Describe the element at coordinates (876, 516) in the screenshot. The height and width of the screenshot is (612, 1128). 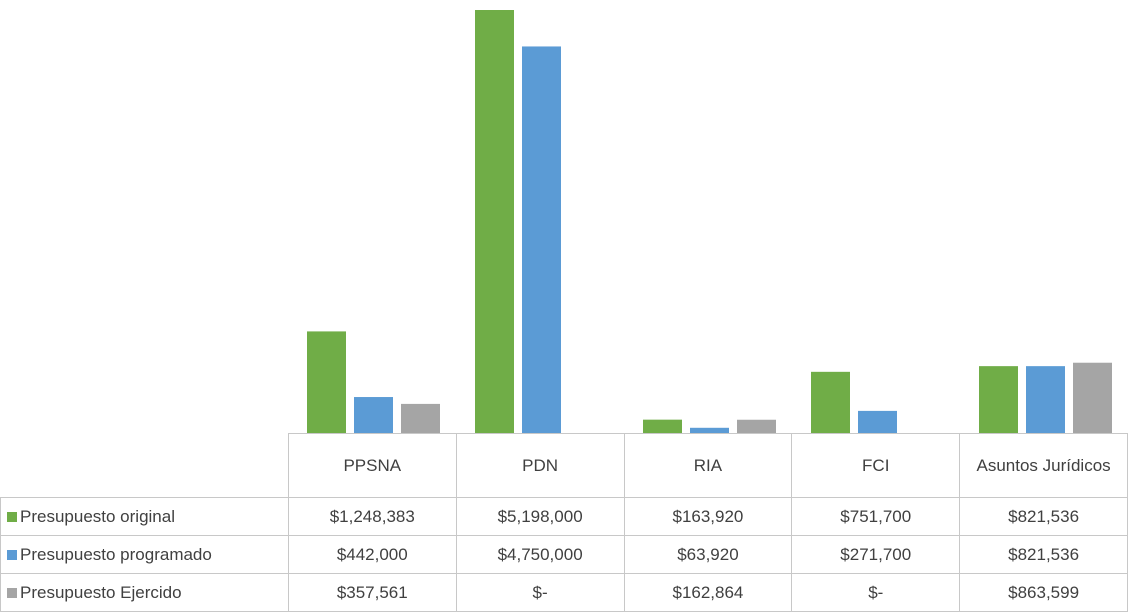
I see `value-label: $751,700` at that location.